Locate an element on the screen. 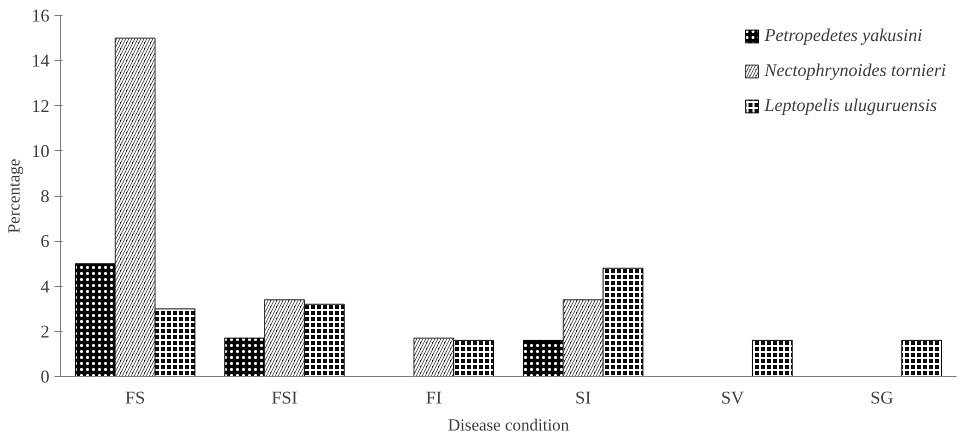  x-axis-title: Disease condition is located at coordinates (509, 425).